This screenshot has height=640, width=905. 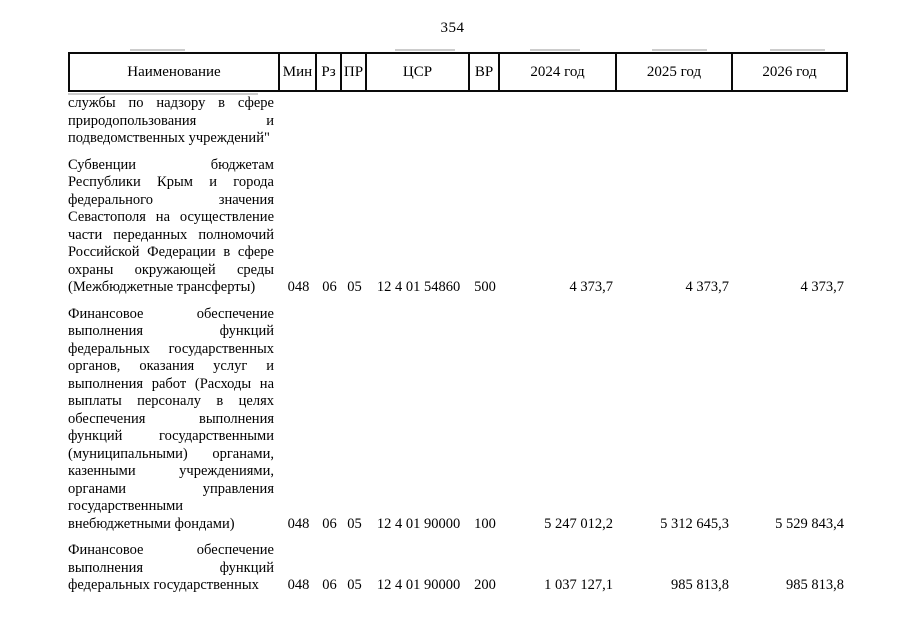 What do you see at coordinates (822, 287) in the screenshot?
I see `cell-2026: 4 373,7` at bounding box center [822, 287].